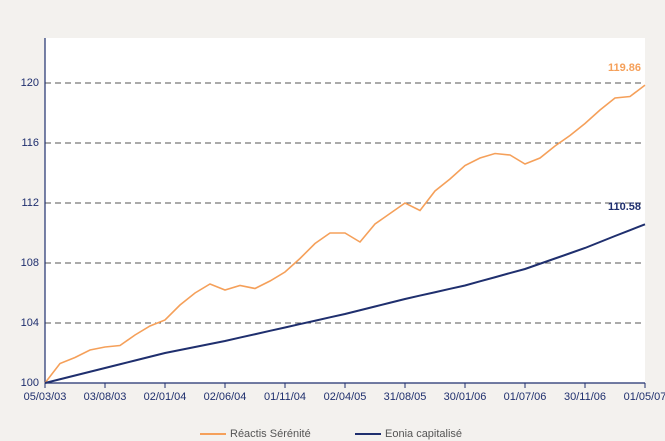 This screenshot has height=441, width=665. Describe the element at coordinates (165, 397) in the screenshot. I see `x-tick-label: 02/01/04` at that location.